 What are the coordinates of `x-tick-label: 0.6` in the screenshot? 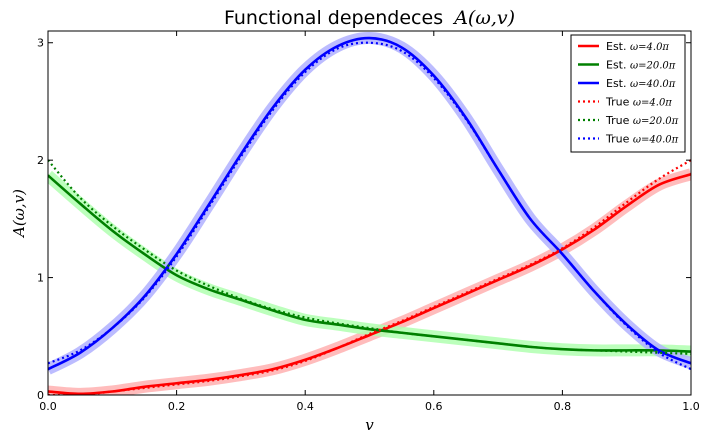 It's located at (434, 406).